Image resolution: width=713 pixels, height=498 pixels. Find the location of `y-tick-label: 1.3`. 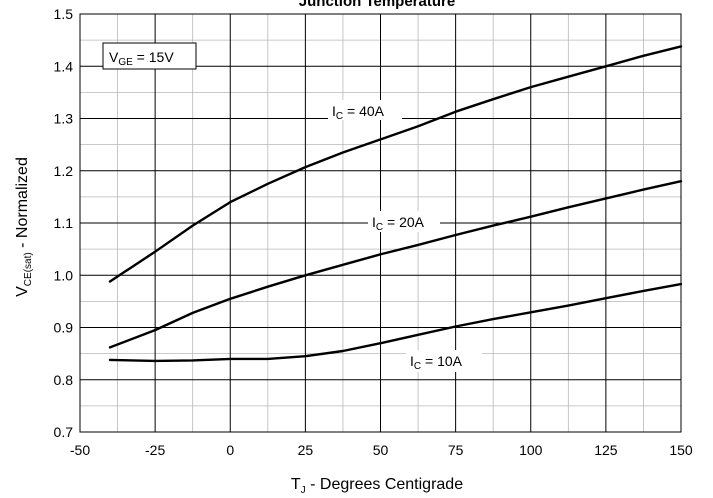

y-tick-label: 1.3 is located at coordinates (64, 119).